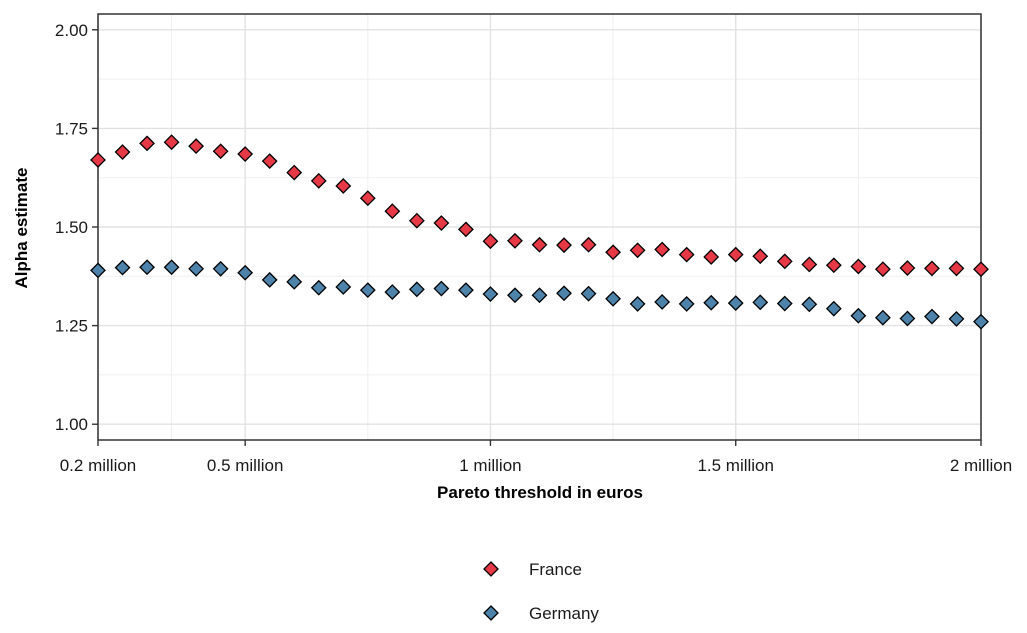 This screenshot has height=633, width=1027. What do you see at coordinates (735, 465) in the screenshot?
I see `x-tick-label: 1.5 million` at bounding box center [735, 465].